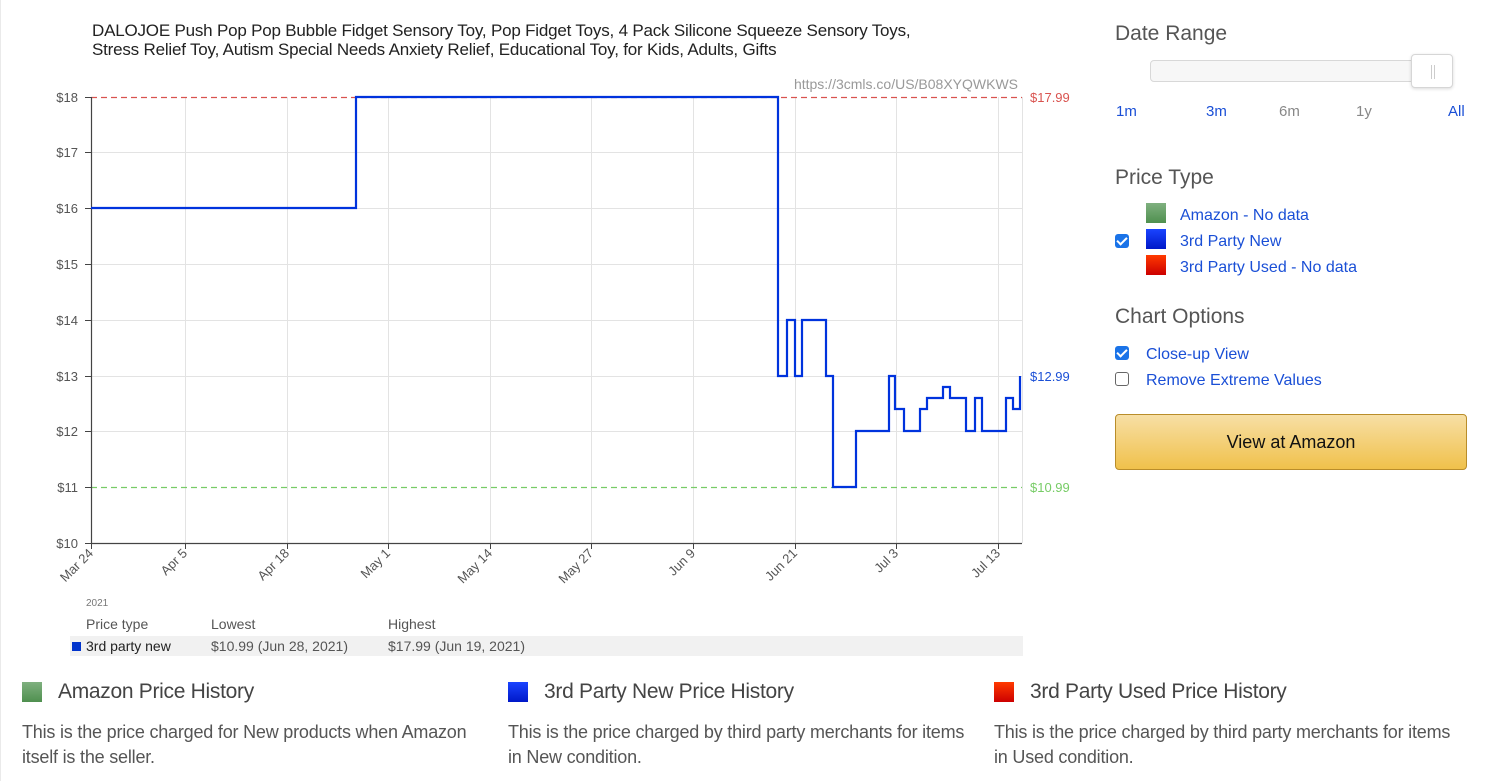 The image size is (1485, 781). I want to click on svg-text: Jul 13, so click(985, 563).